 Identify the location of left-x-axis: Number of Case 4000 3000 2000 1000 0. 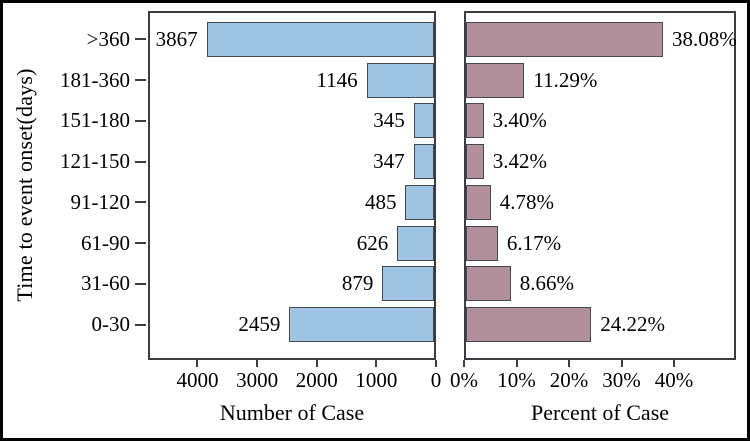
(294, 399).